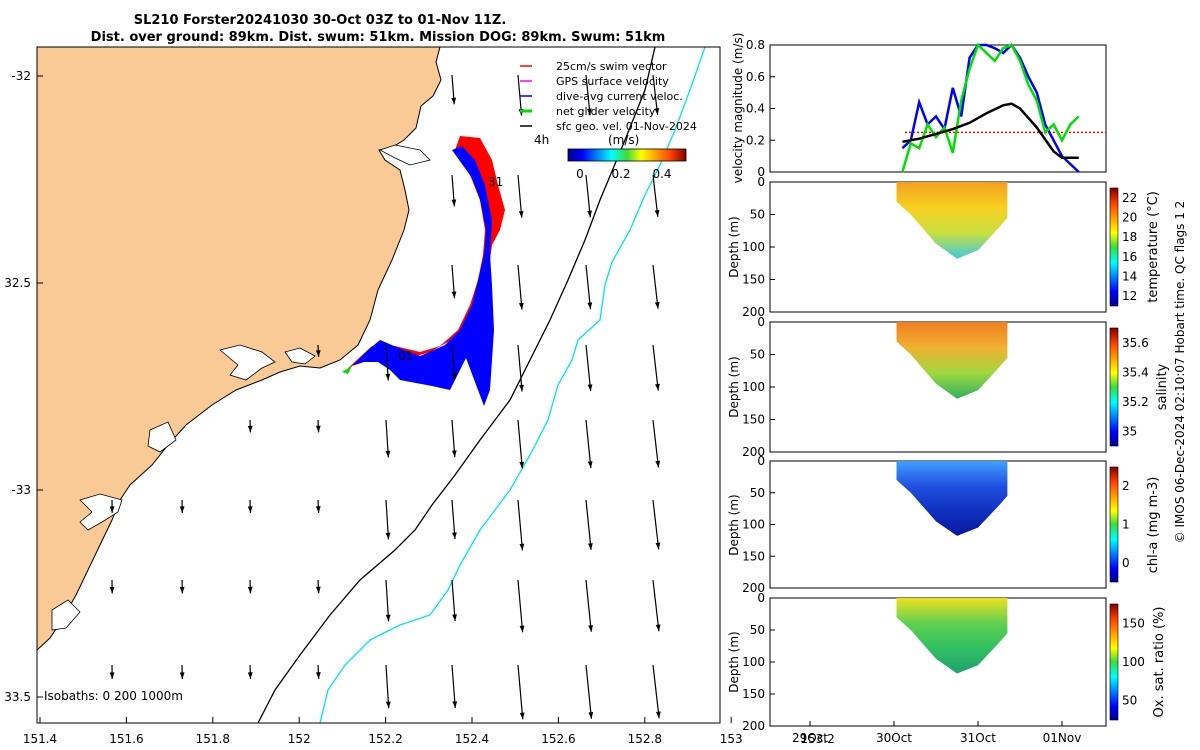 This screenshot has height=750, width=1200. I want to click on depth-tick-label: 200, so click(753, 588).